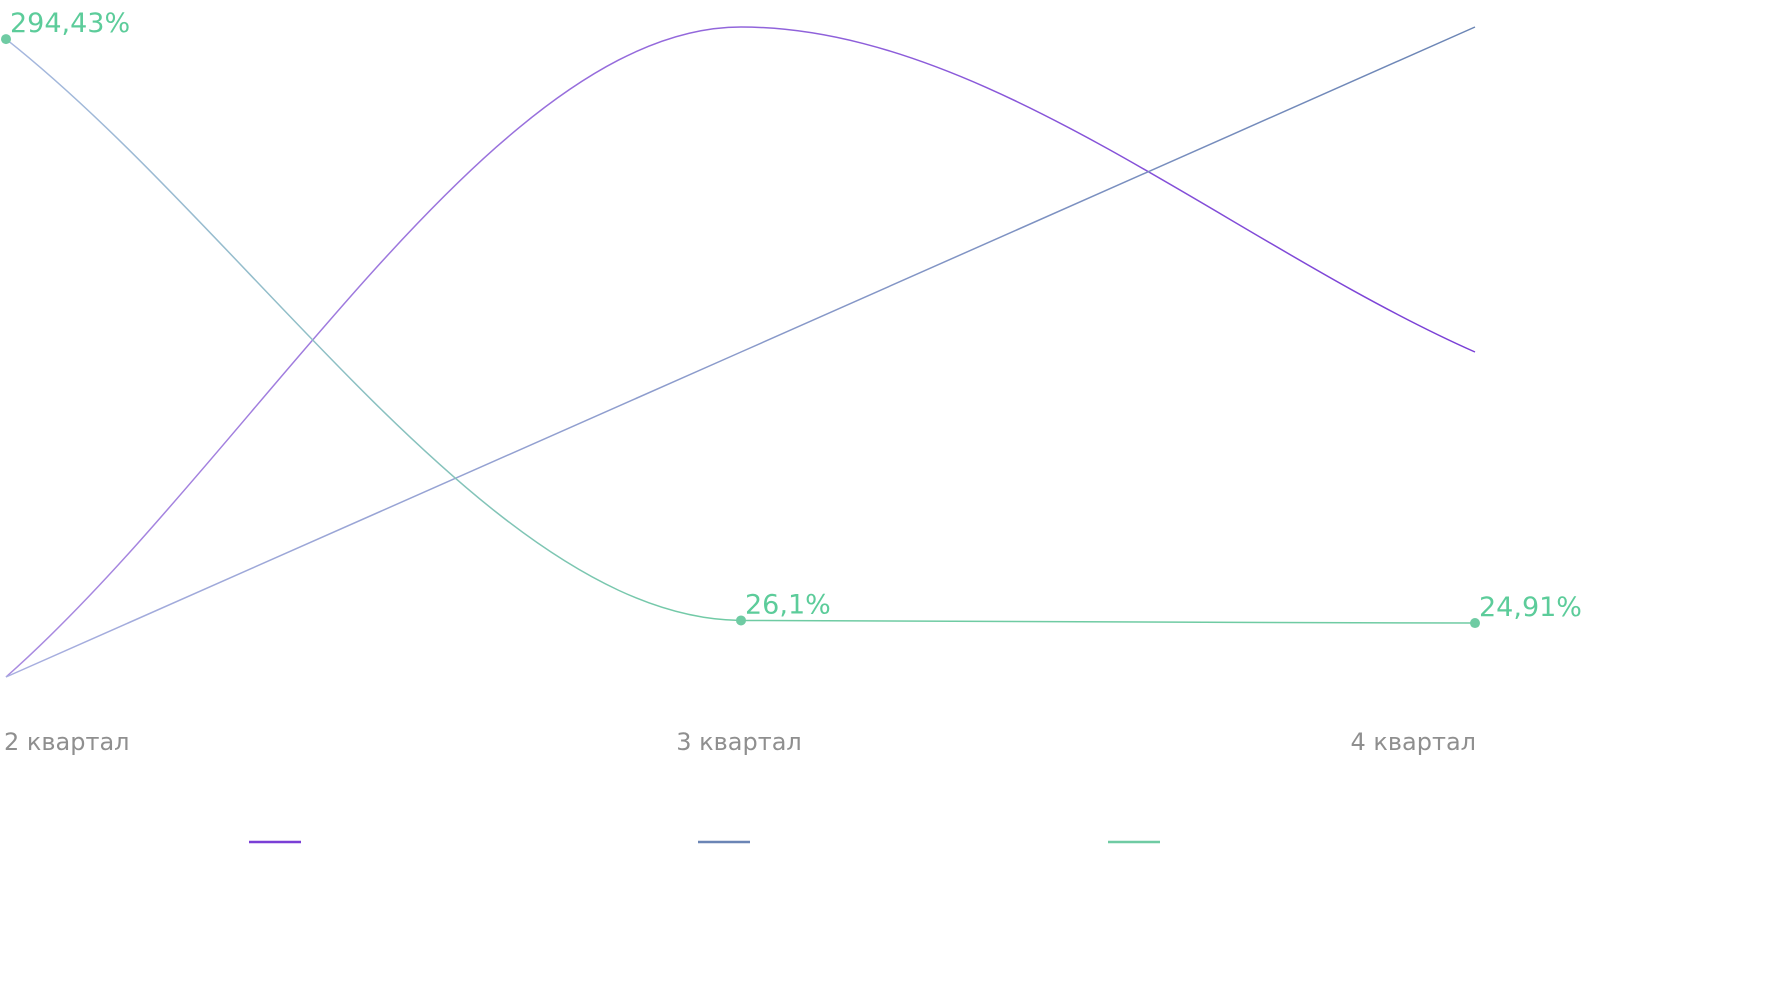  What do you see at coordinates (788, 604) in the screenshot?
I see `series-3-data-label-2: 26,1%` at bounding box center [788, 604].